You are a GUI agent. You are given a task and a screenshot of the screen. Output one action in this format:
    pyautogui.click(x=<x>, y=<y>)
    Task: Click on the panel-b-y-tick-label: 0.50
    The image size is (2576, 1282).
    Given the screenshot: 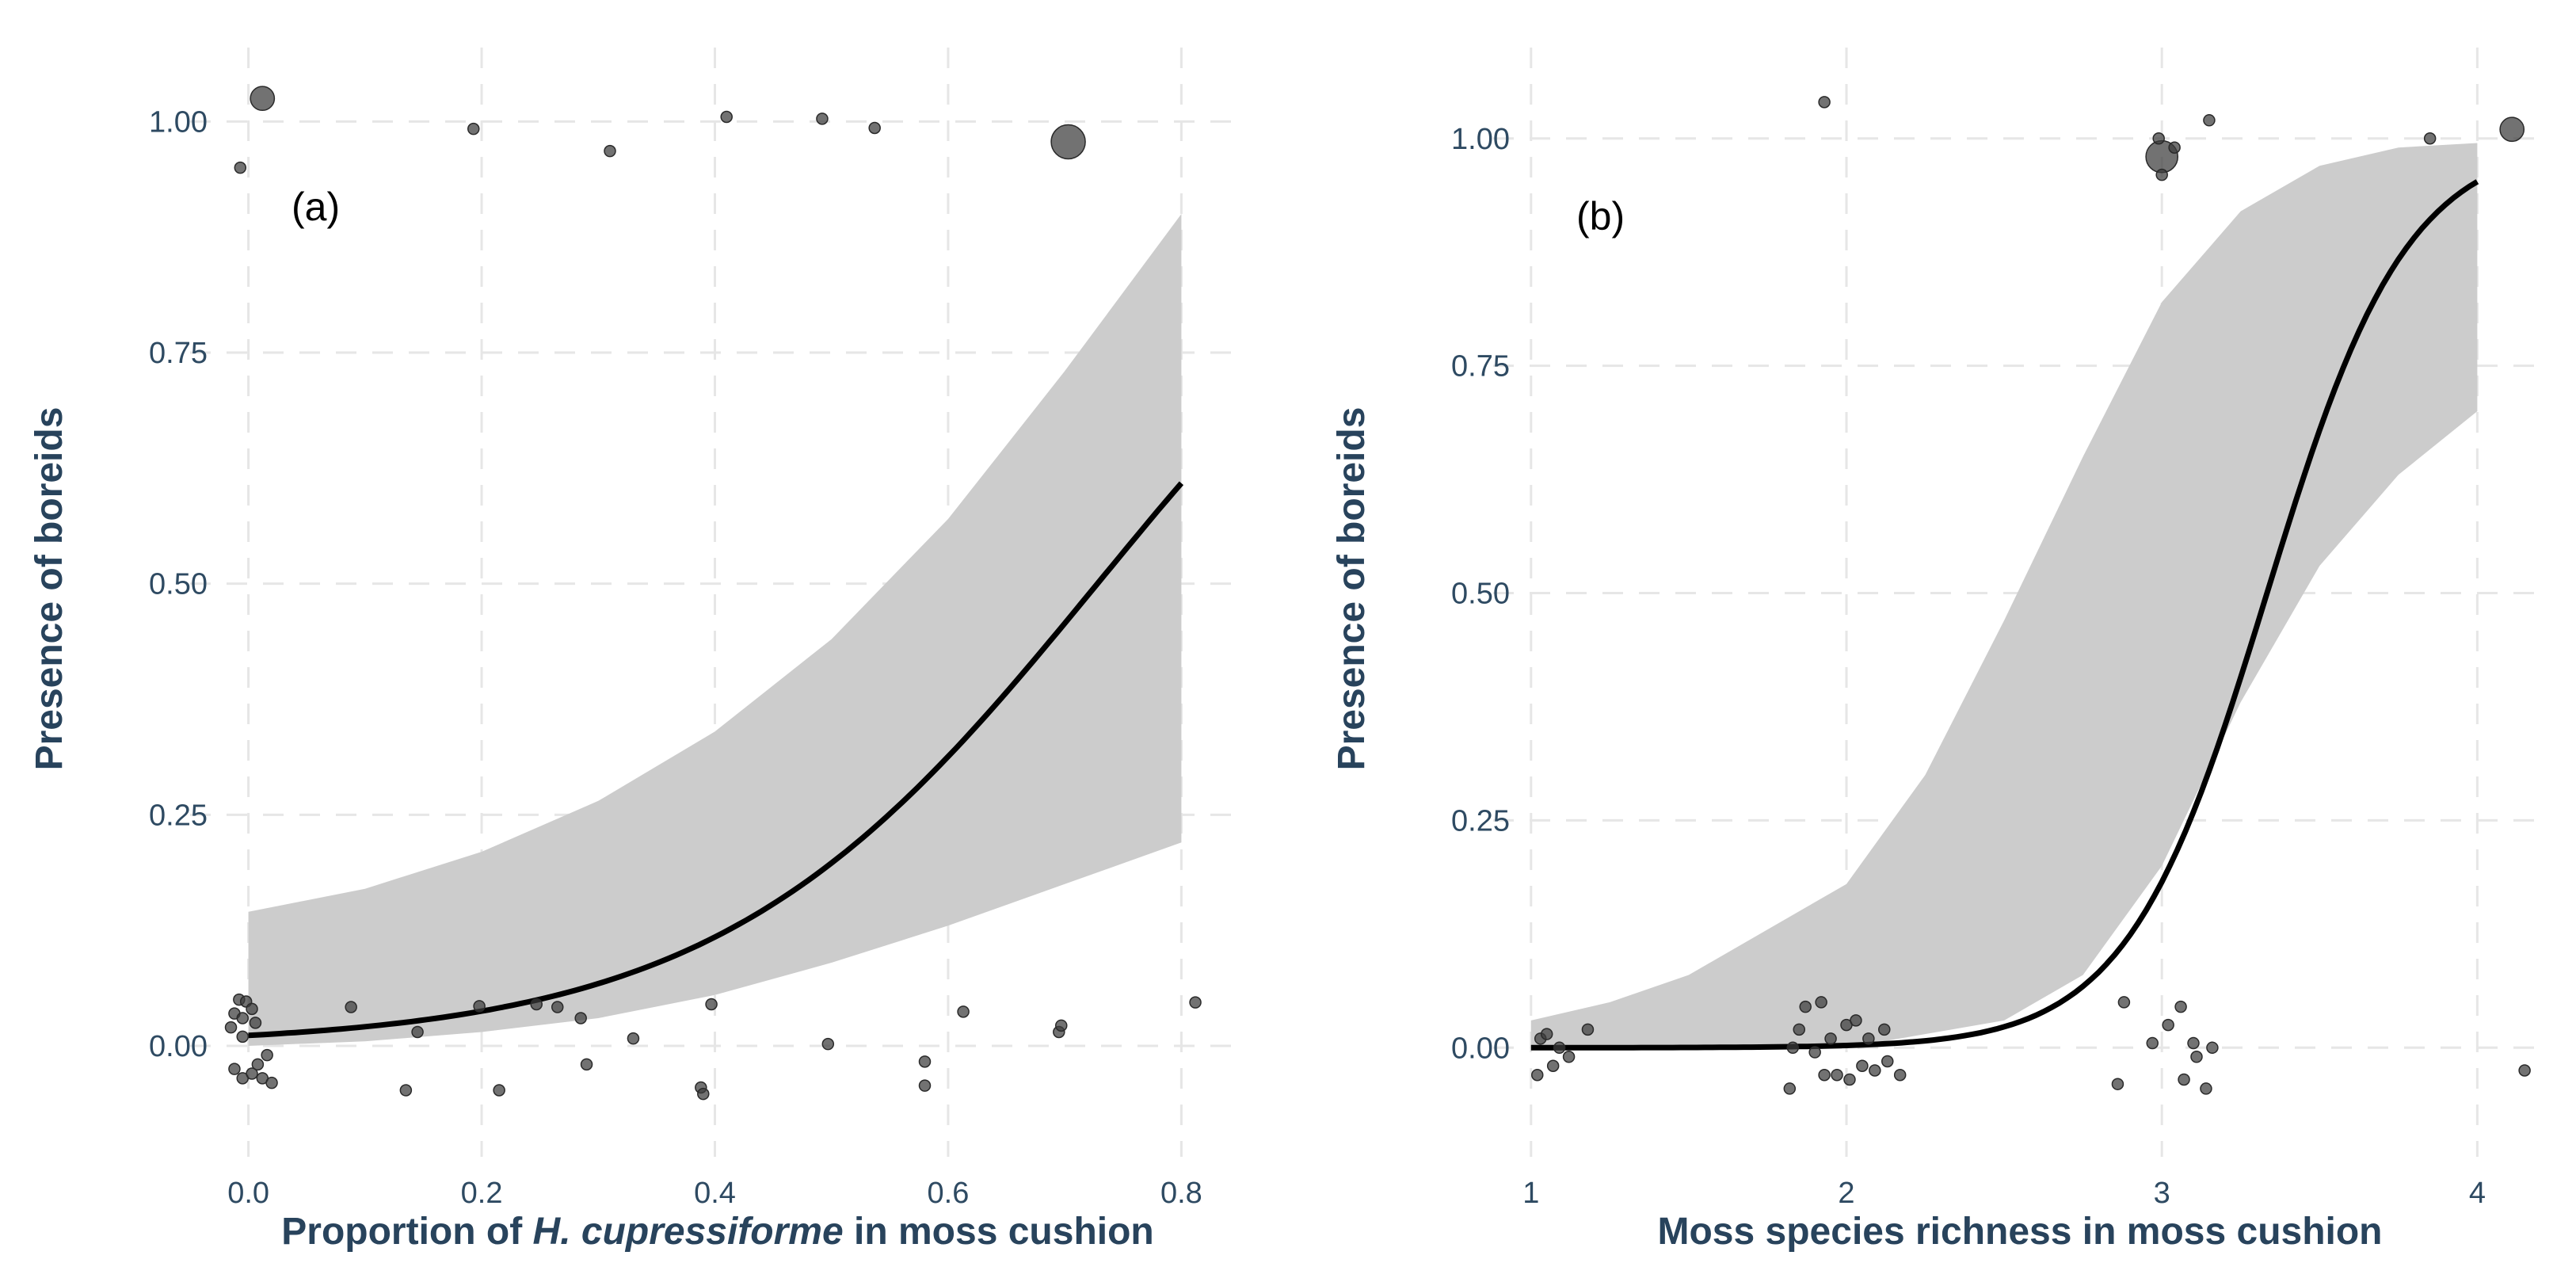 What is the action you would take?
    pyautogui.click(x=1481, y=594)
    